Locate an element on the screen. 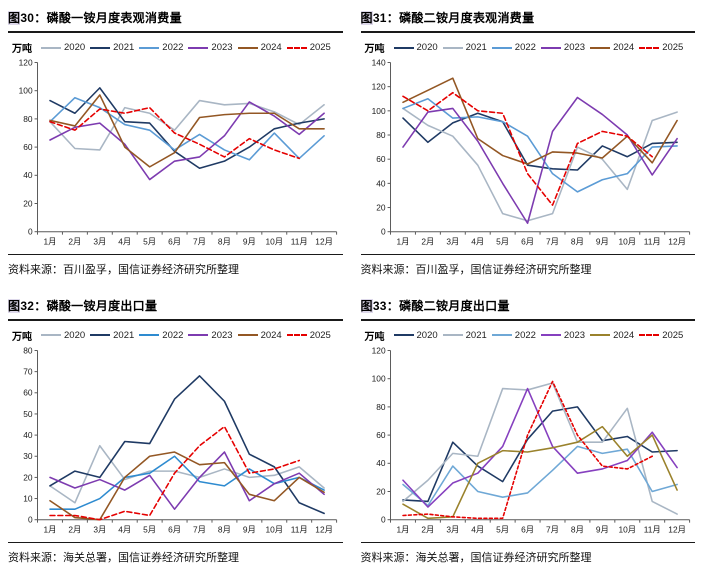 The image size is (705, 567). chart-title: 图32：磷酸一铵月度出口量 is located at coordinates (175, 307).